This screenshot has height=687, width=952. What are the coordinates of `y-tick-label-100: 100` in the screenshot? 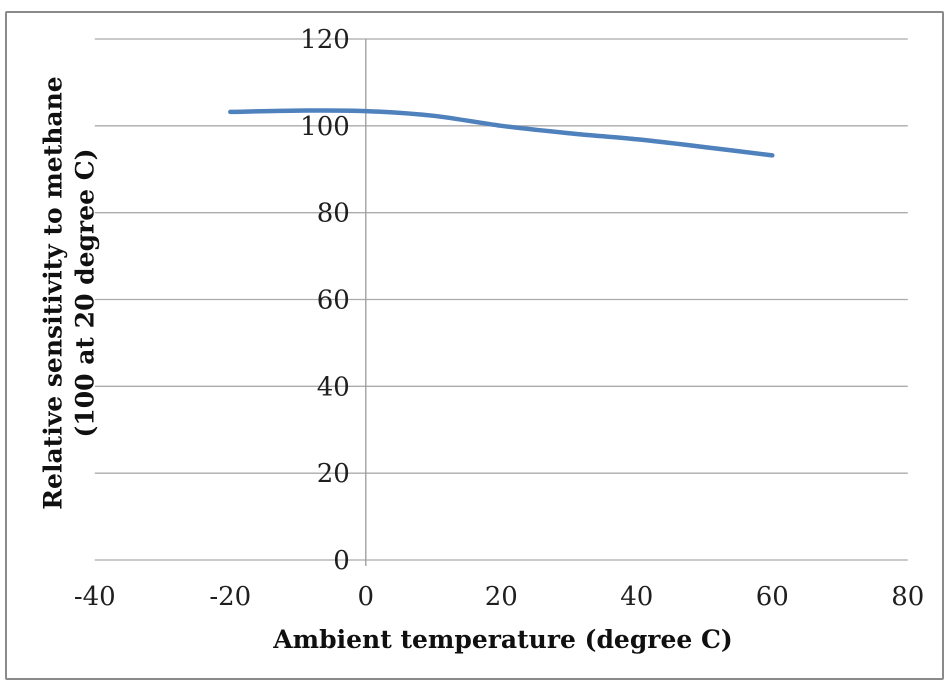 It's located at (325, 127).